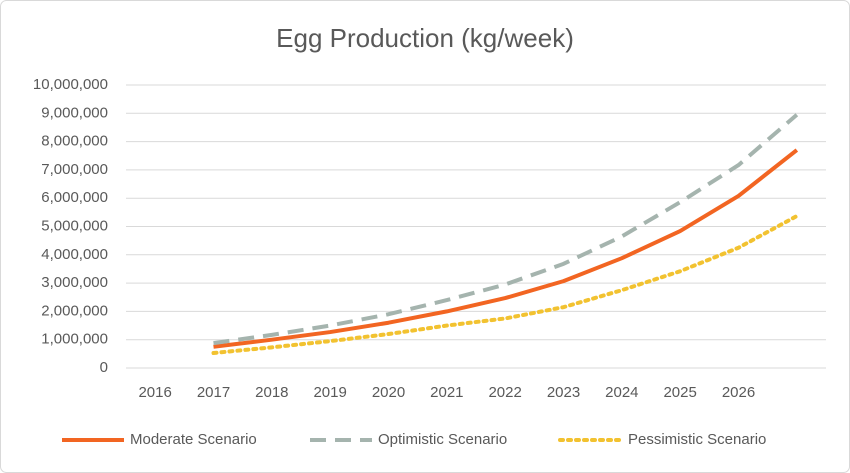 The width and height of the screenshot is (850, 473). I want to click on y-tick-label: 0, so click(104, 367).